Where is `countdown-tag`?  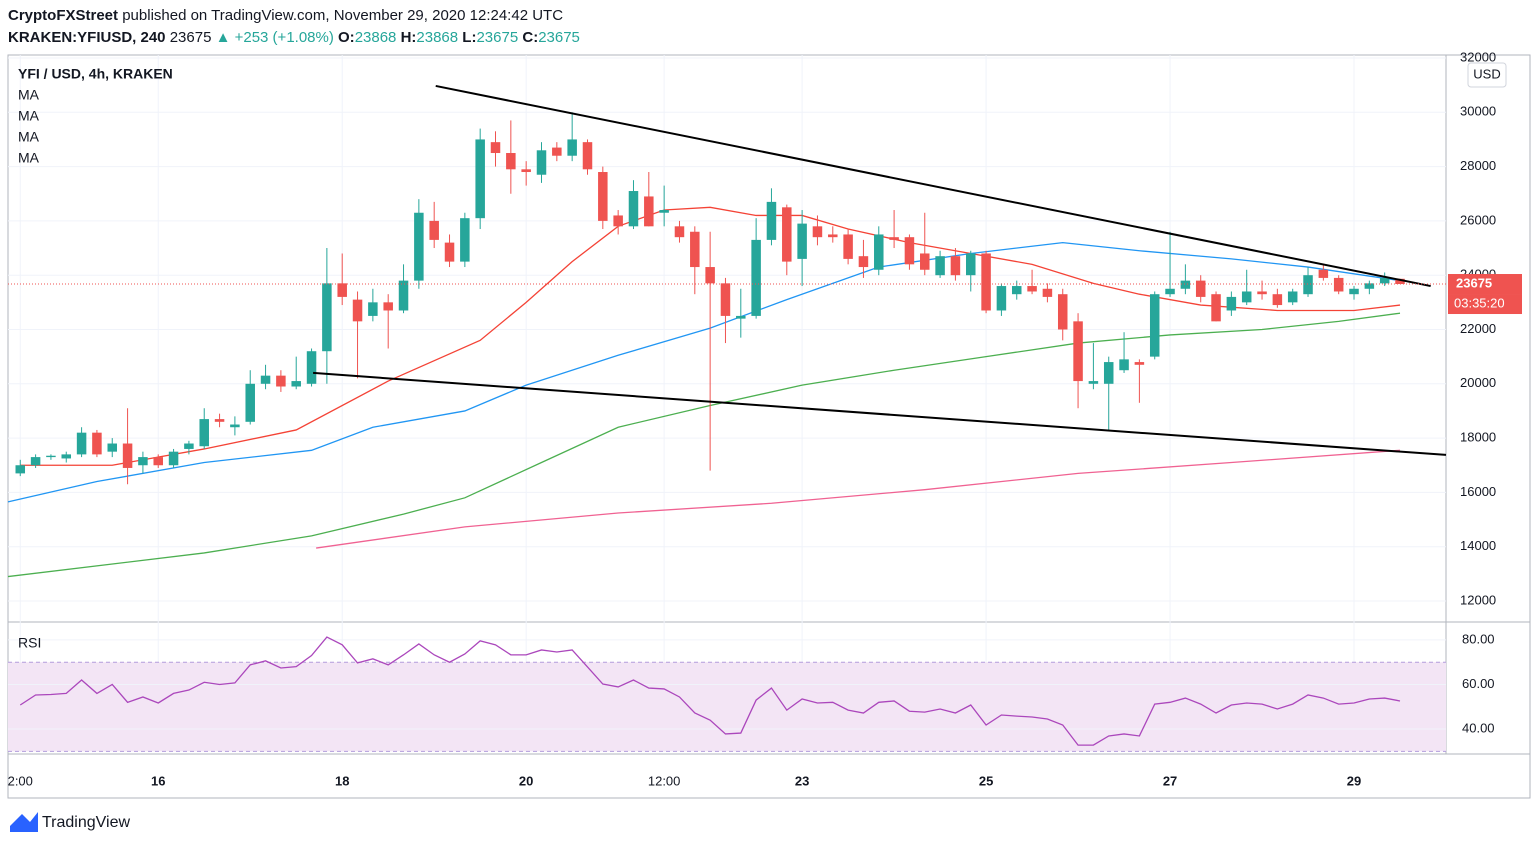 countdown-tag is located at coordinates (1485, 304).